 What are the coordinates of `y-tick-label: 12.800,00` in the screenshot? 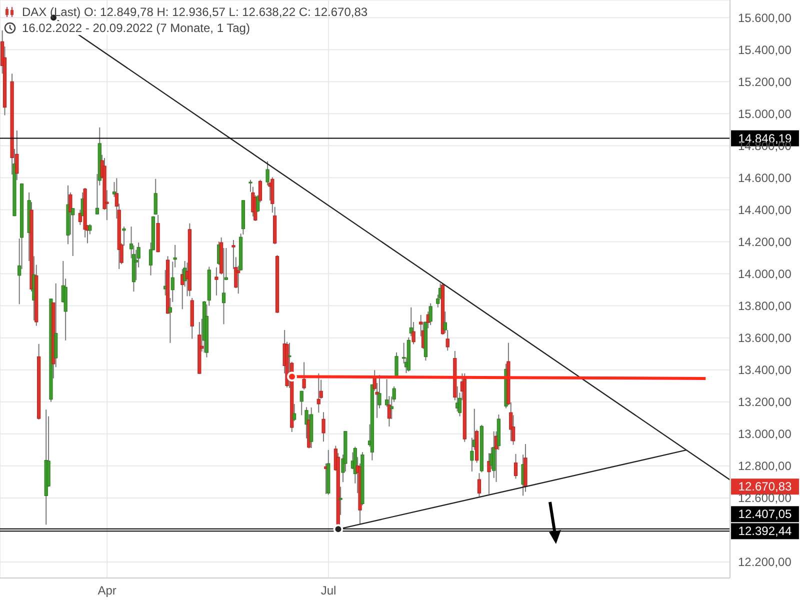 It's located at (765, 466).